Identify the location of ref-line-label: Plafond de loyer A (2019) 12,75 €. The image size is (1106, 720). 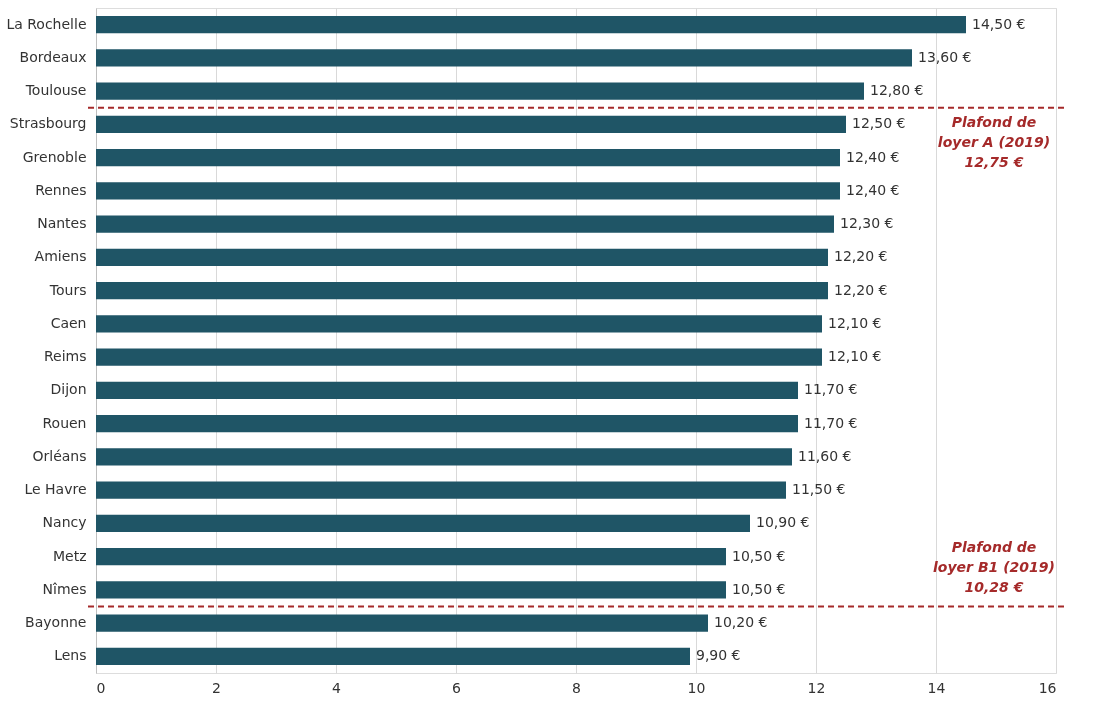
(994, 141).